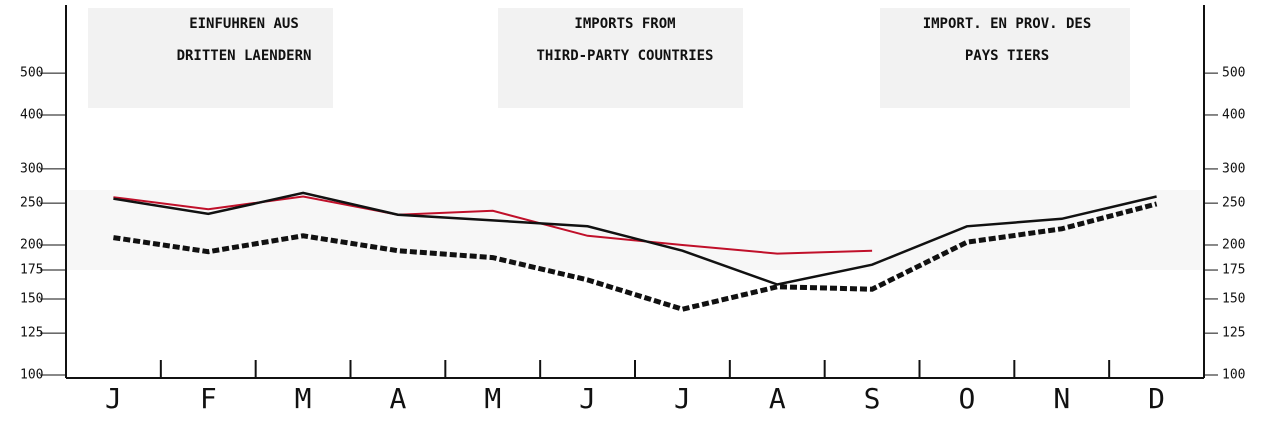 The image size is (1263, 428). Describe the element at coordinates (31, 270) in the screenshot. I see `y-tick-label: 175` at that location.